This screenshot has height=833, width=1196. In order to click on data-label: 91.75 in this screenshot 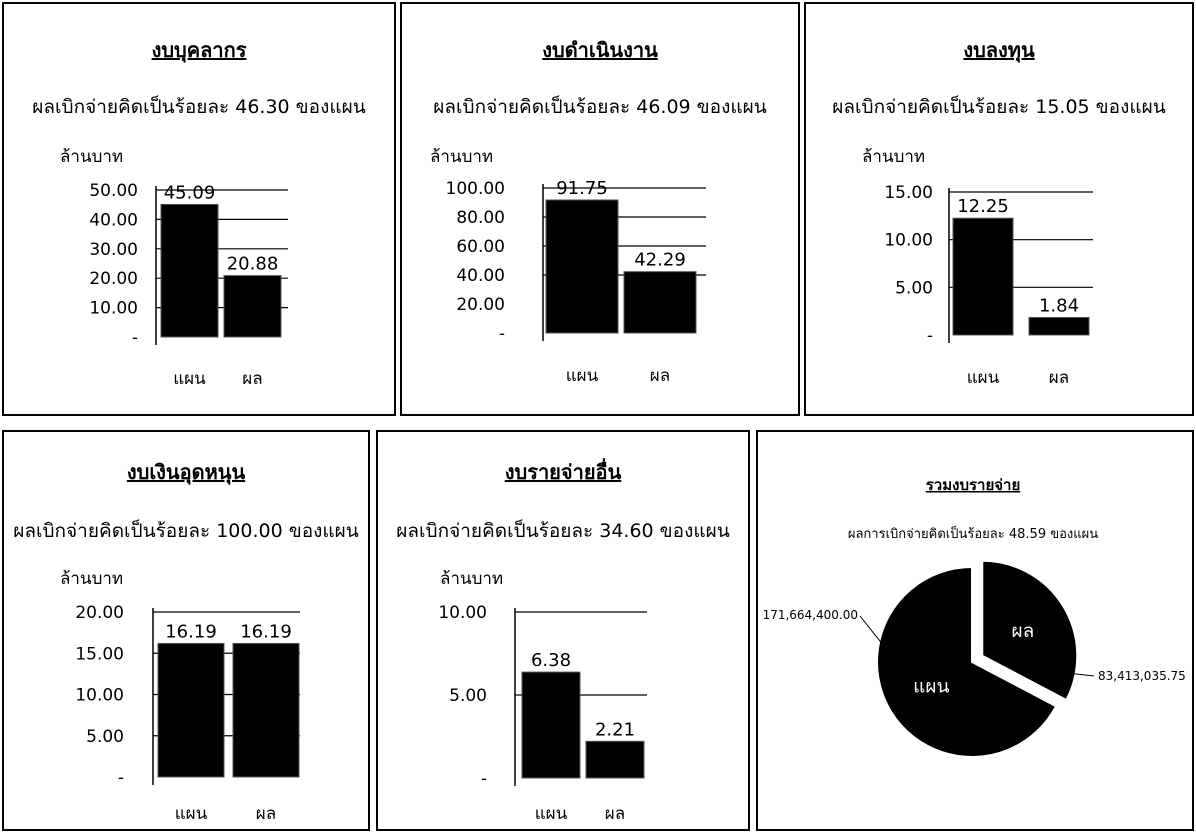, I will do `click(582, 188)`.